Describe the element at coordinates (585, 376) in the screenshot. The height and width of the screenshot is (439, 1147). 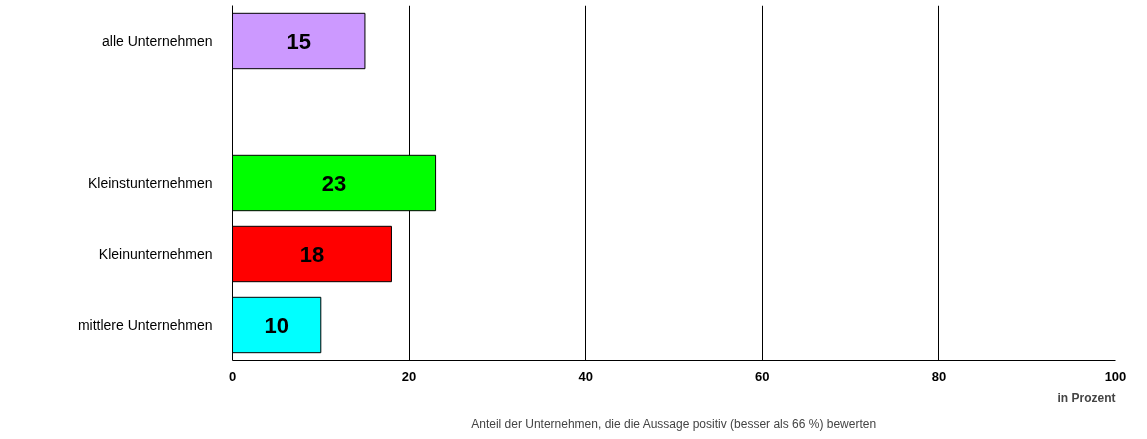
I see `x-tick-label: 40` at that location.